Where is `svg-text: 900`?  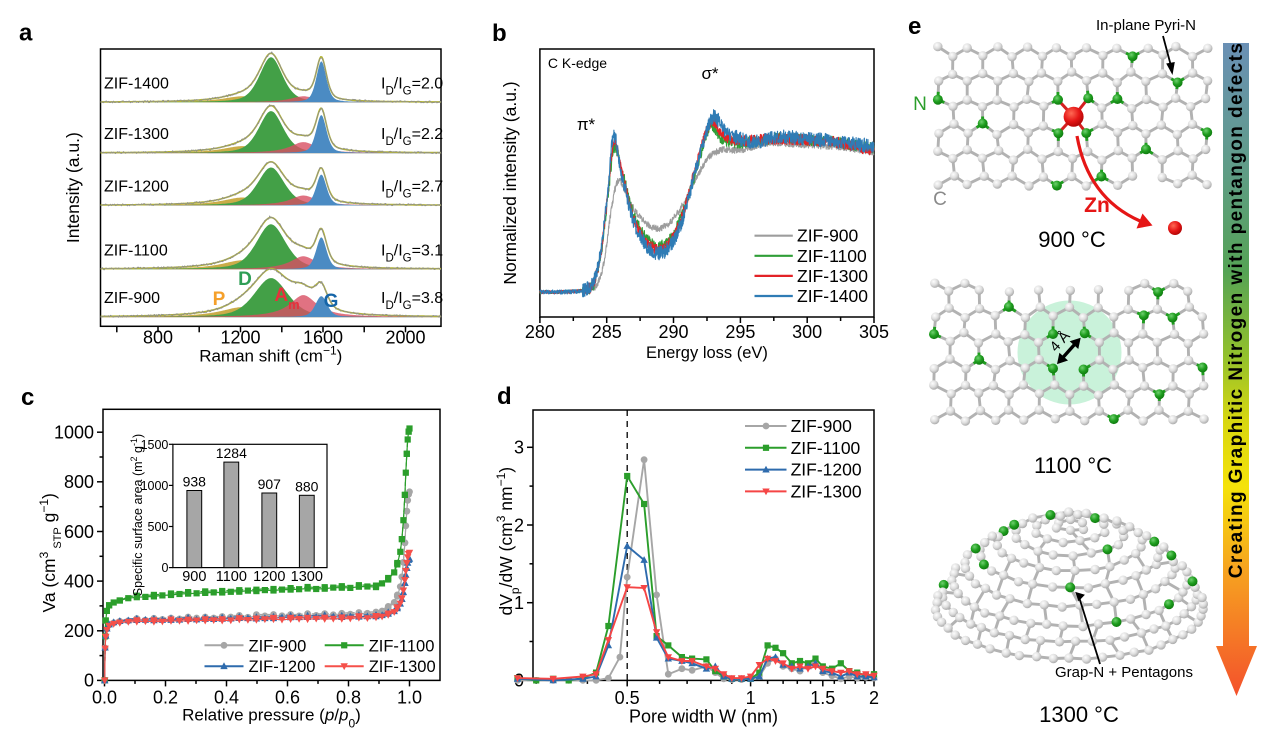
svg-text: 900 is located at coordinates (194, 577).